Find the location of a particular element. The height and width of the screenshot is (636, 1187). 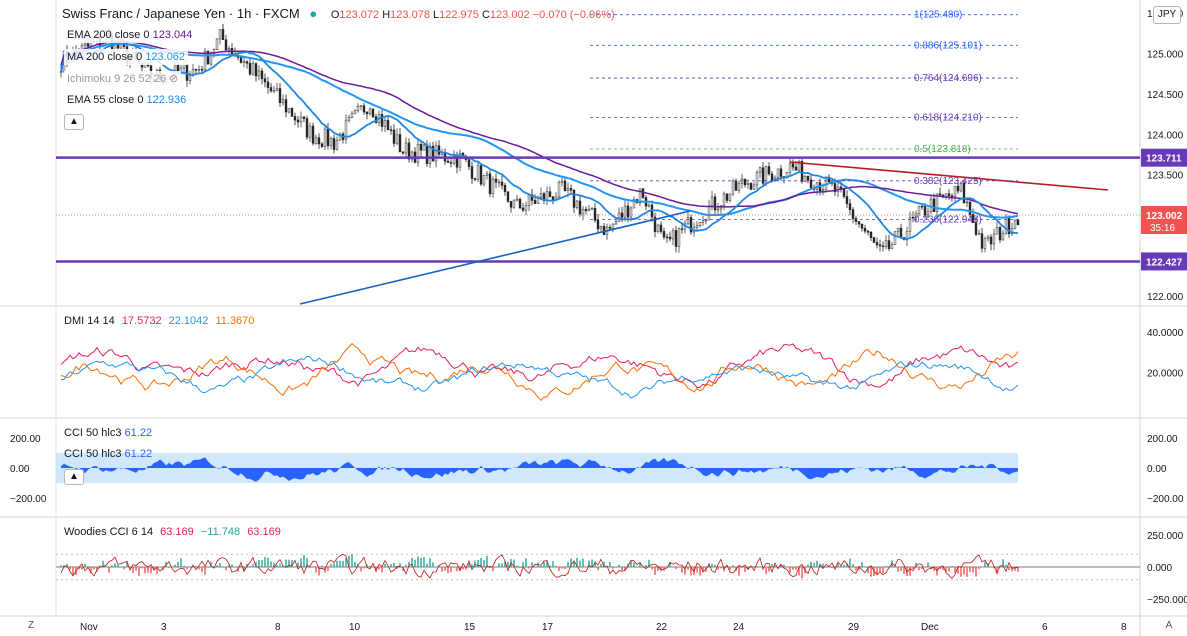

ema200-legend: EMA 200 close 0 123.044 is located at coordinates (130, 35).